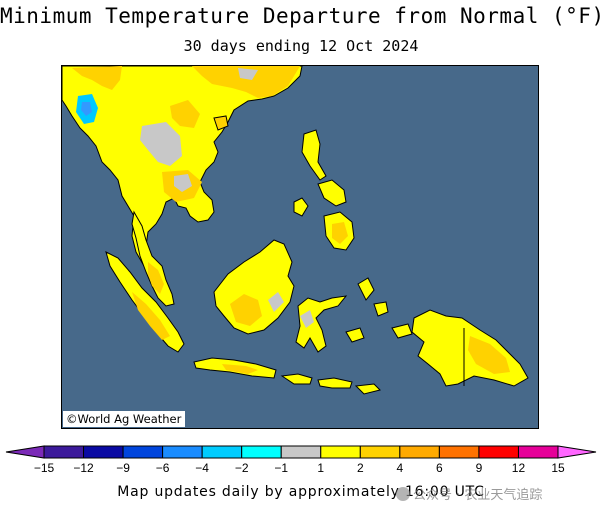  What do you see at coordinates (83, 468) in the screenshot?
I see `legend-tick-label: −12` at bounding box center [83, 468].